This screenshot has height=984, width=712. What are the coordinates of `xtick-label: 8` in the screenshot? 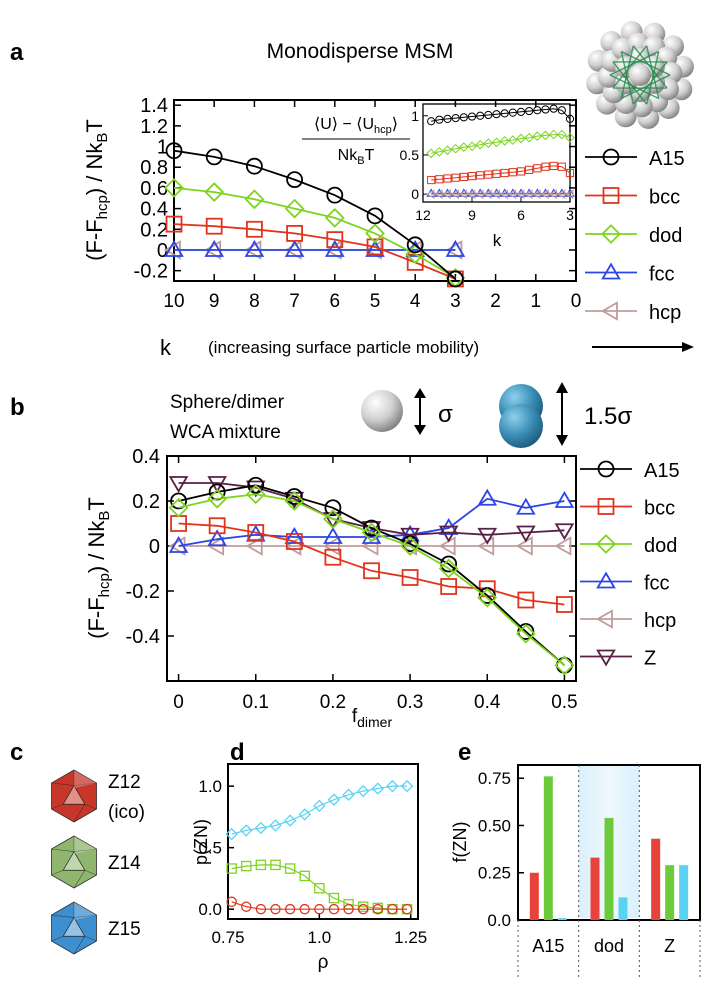 It's located at (254, 301).